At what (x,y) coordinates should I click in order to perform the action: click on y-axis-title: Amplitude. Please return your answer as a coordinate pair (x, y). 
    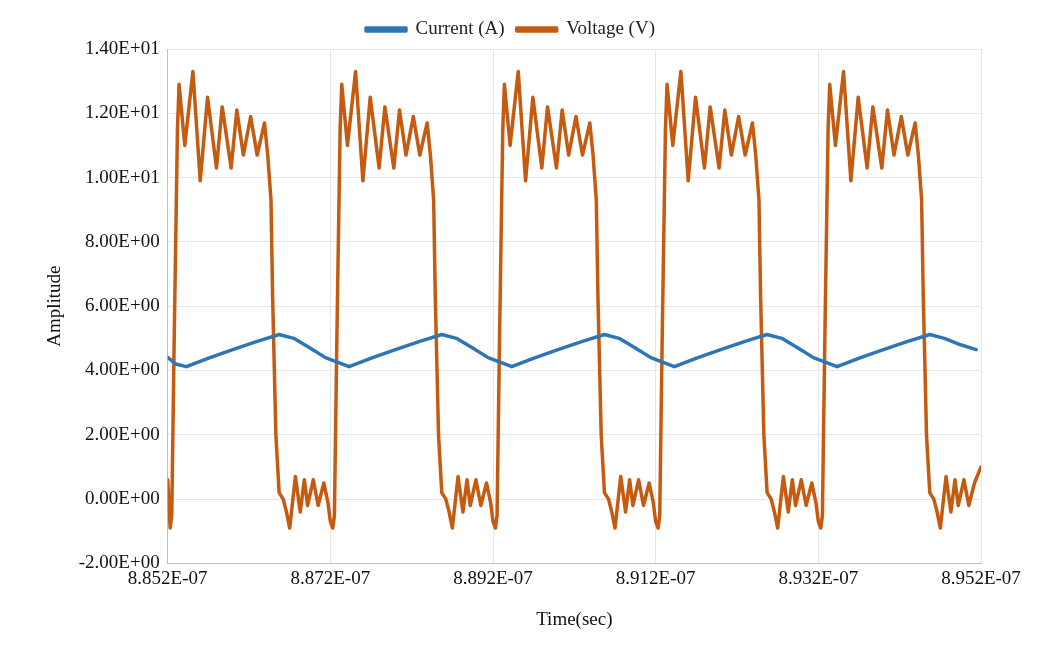
    Looking at the image, I should click on (54, 306).